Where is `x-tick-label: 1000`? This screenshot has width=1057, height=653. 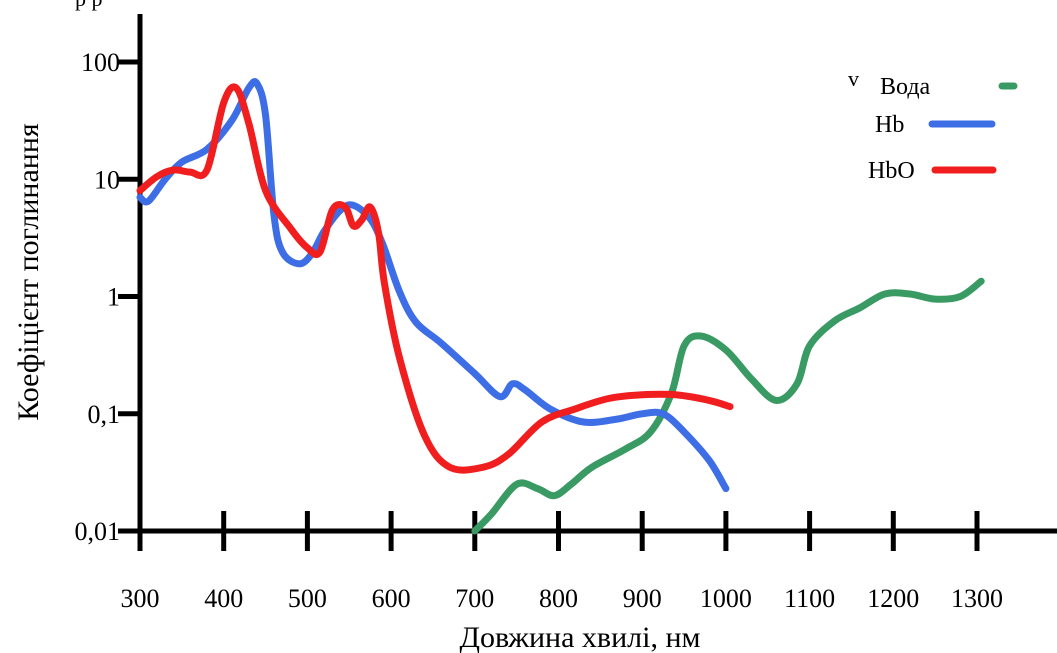
x-tick-label: 1000 is located at coordinates (726, 598).